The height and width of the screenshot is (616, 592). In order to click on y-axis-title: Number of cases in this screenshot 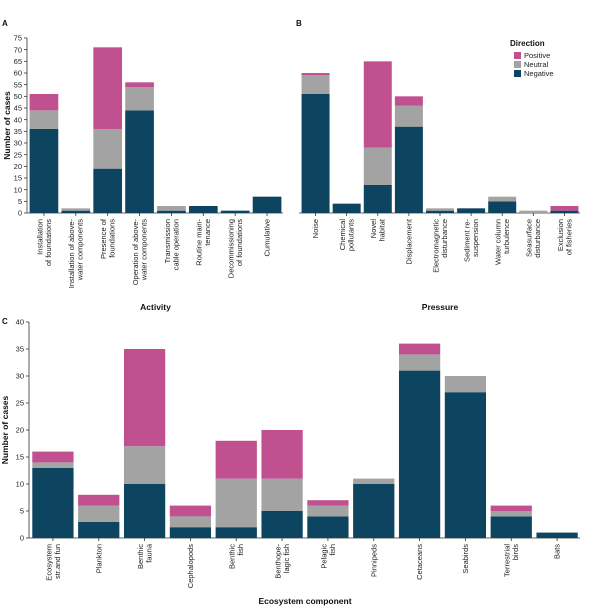, I will do `click(5, 429)`.